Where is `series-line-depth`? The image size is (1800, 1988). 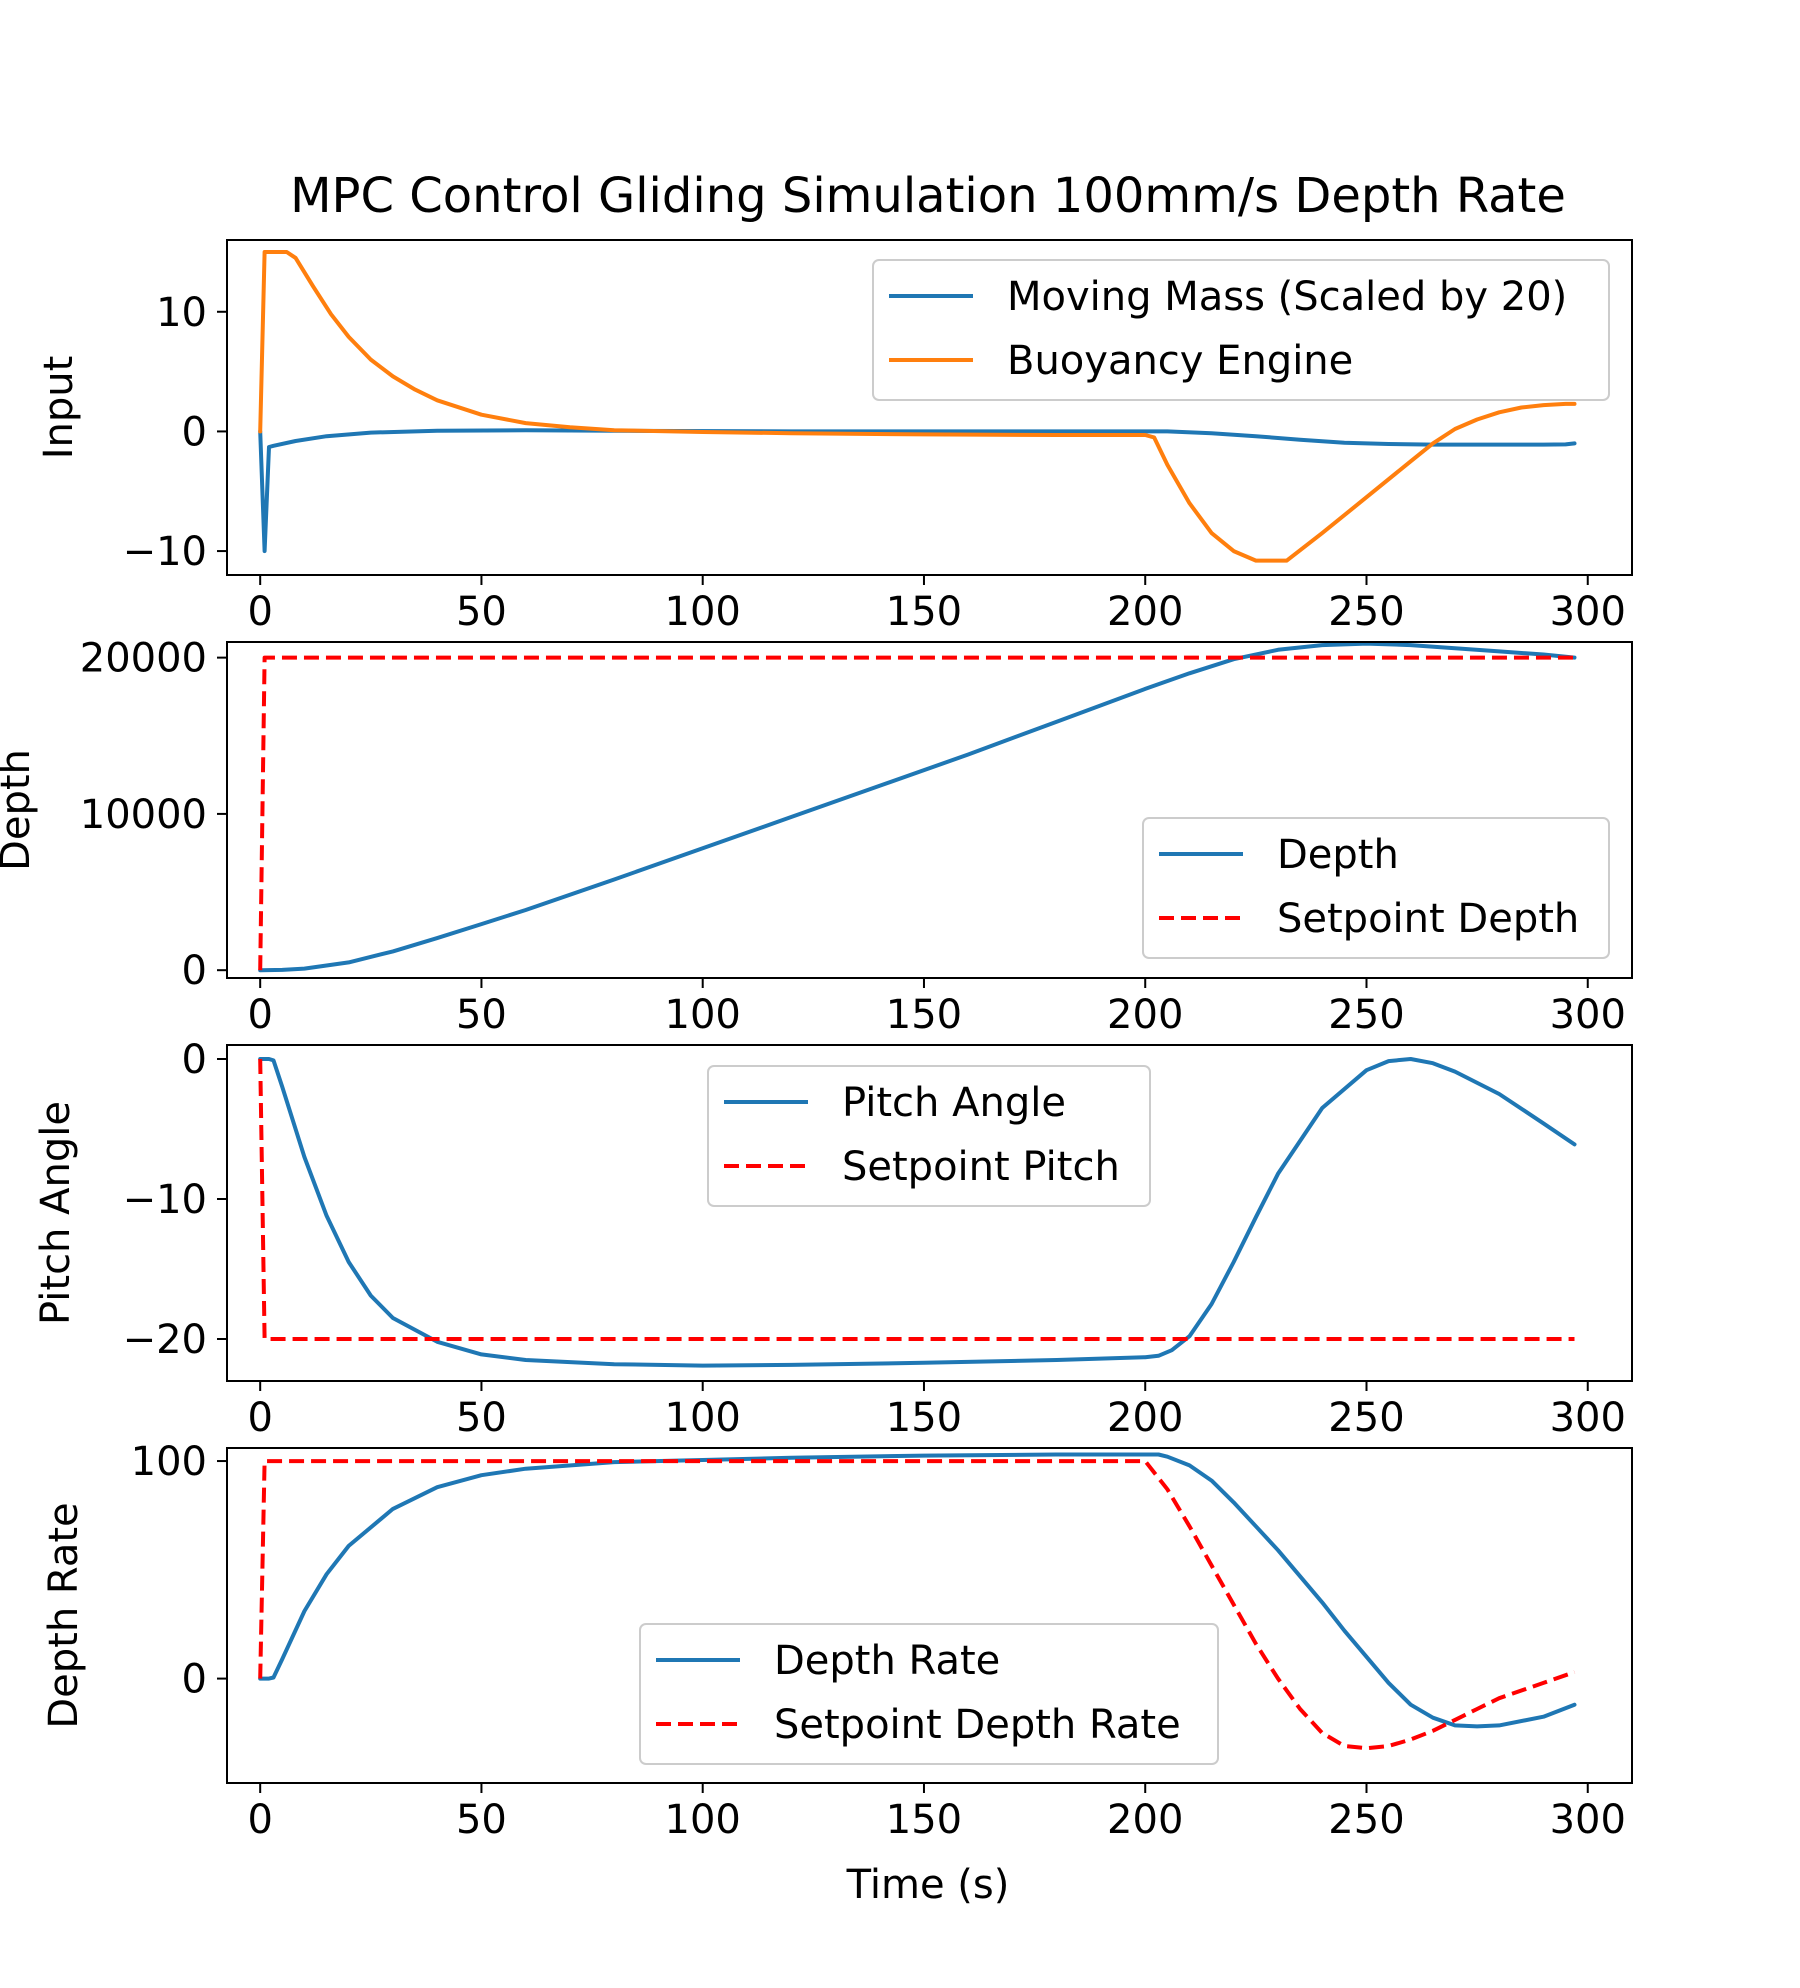
series-line-depth is located at coordinates (917, 807).